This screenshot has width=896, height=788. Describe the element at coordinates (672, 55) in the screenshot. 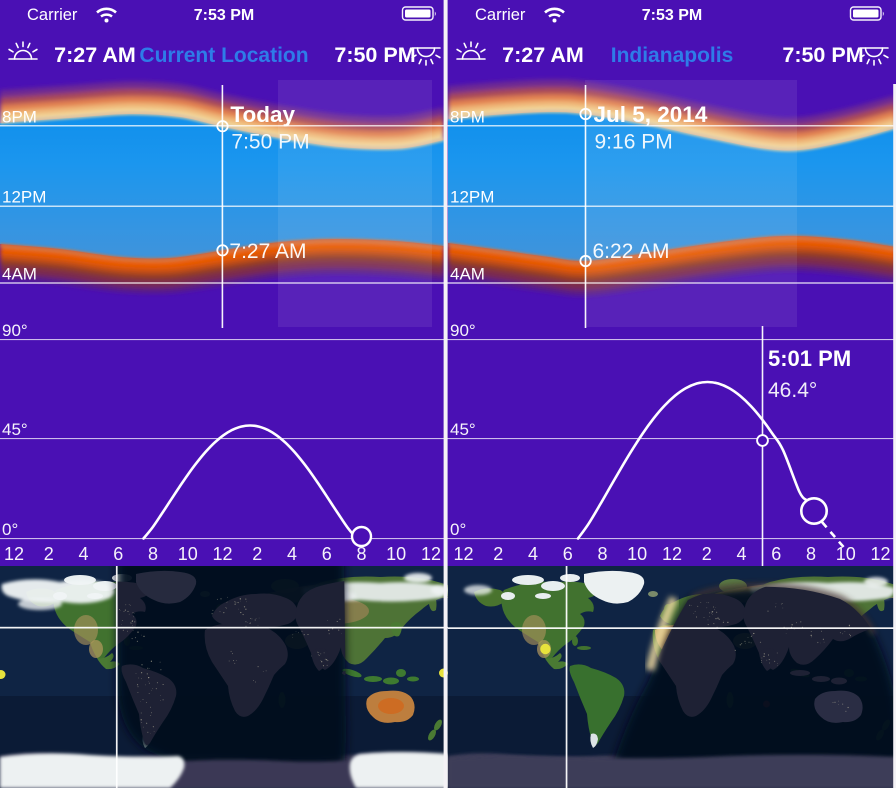

I see `svg-text: Indianapolis` at that location.